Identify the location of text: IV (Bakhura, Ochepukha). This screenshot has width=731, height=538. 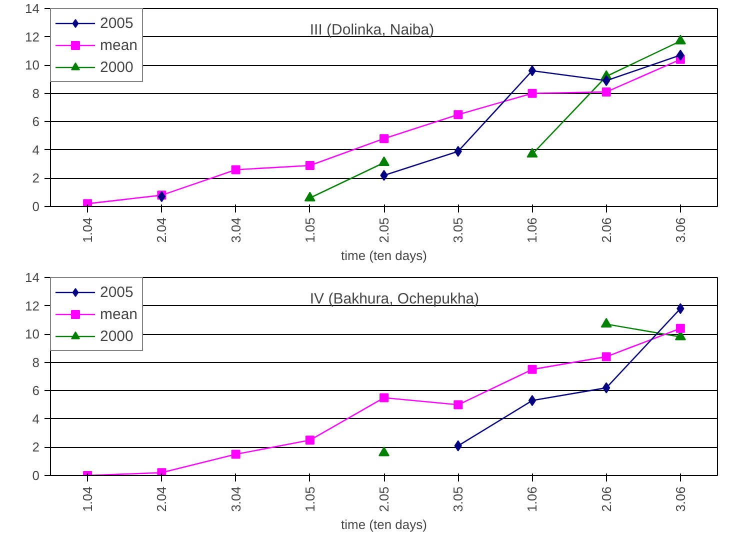
(395, 299).